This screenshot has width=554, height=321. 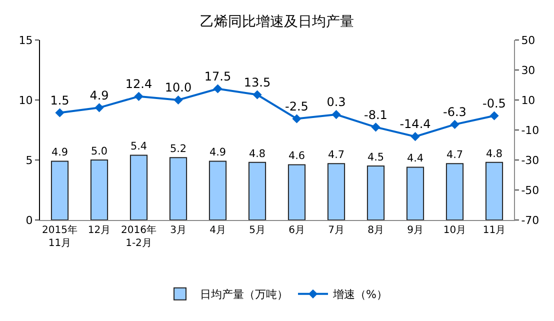 What do you see at coordinates (376, 115) in the screenshot?
I see `data-label: -8.1` at bounding box center [376, 115].